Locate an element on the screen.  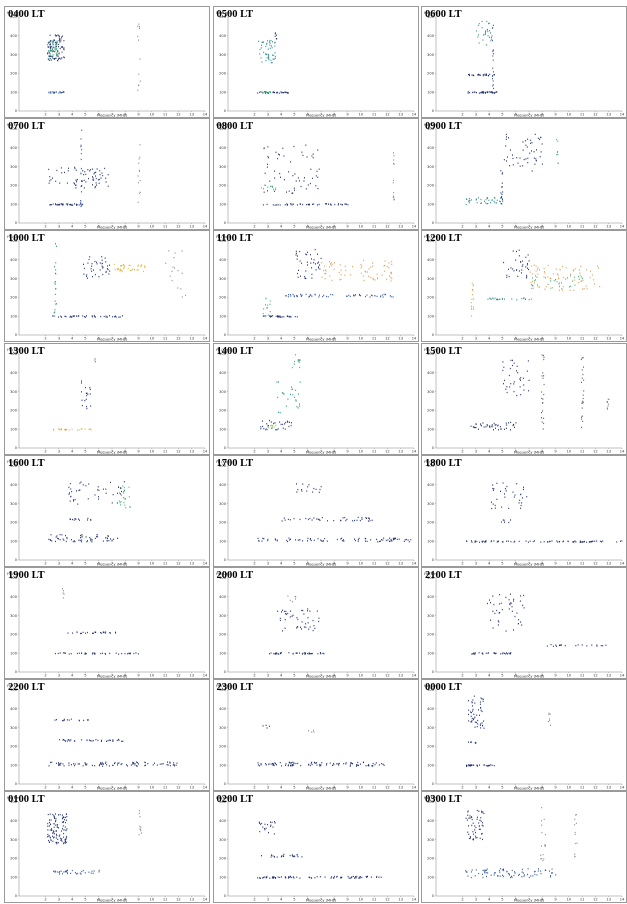
panel-title: 0000 LT is located at coordinates (443, 688).